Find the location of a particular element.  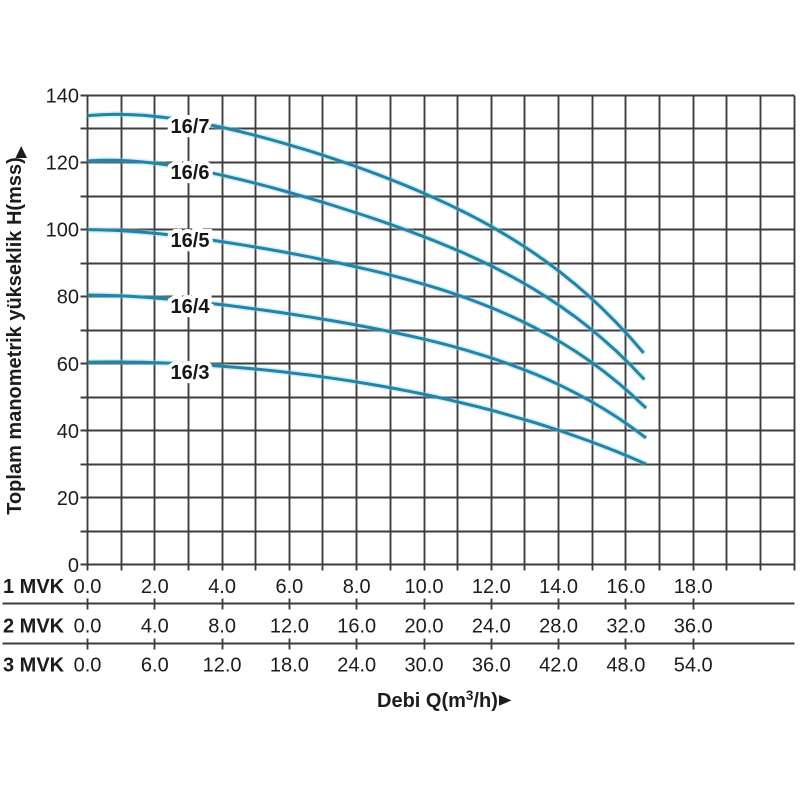

svg-text: 16/7 is located at coordinates (190, 127).